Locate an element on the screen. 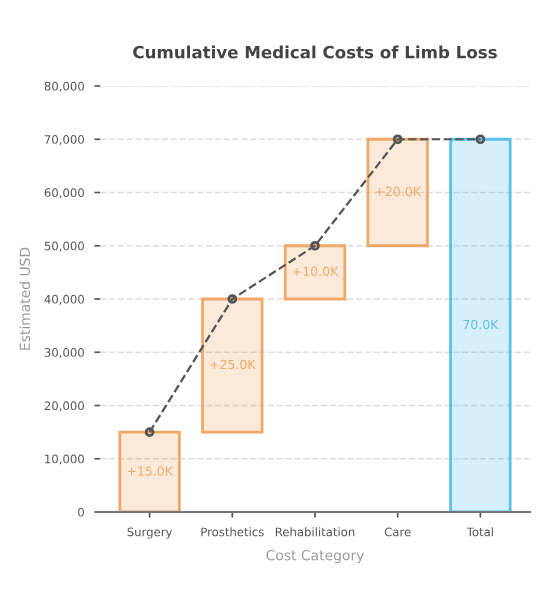 This screenshot has width=548, height=600. chart-title: Cumulative Medical Costs of Limb Loss is located at coordinates (315, 52).